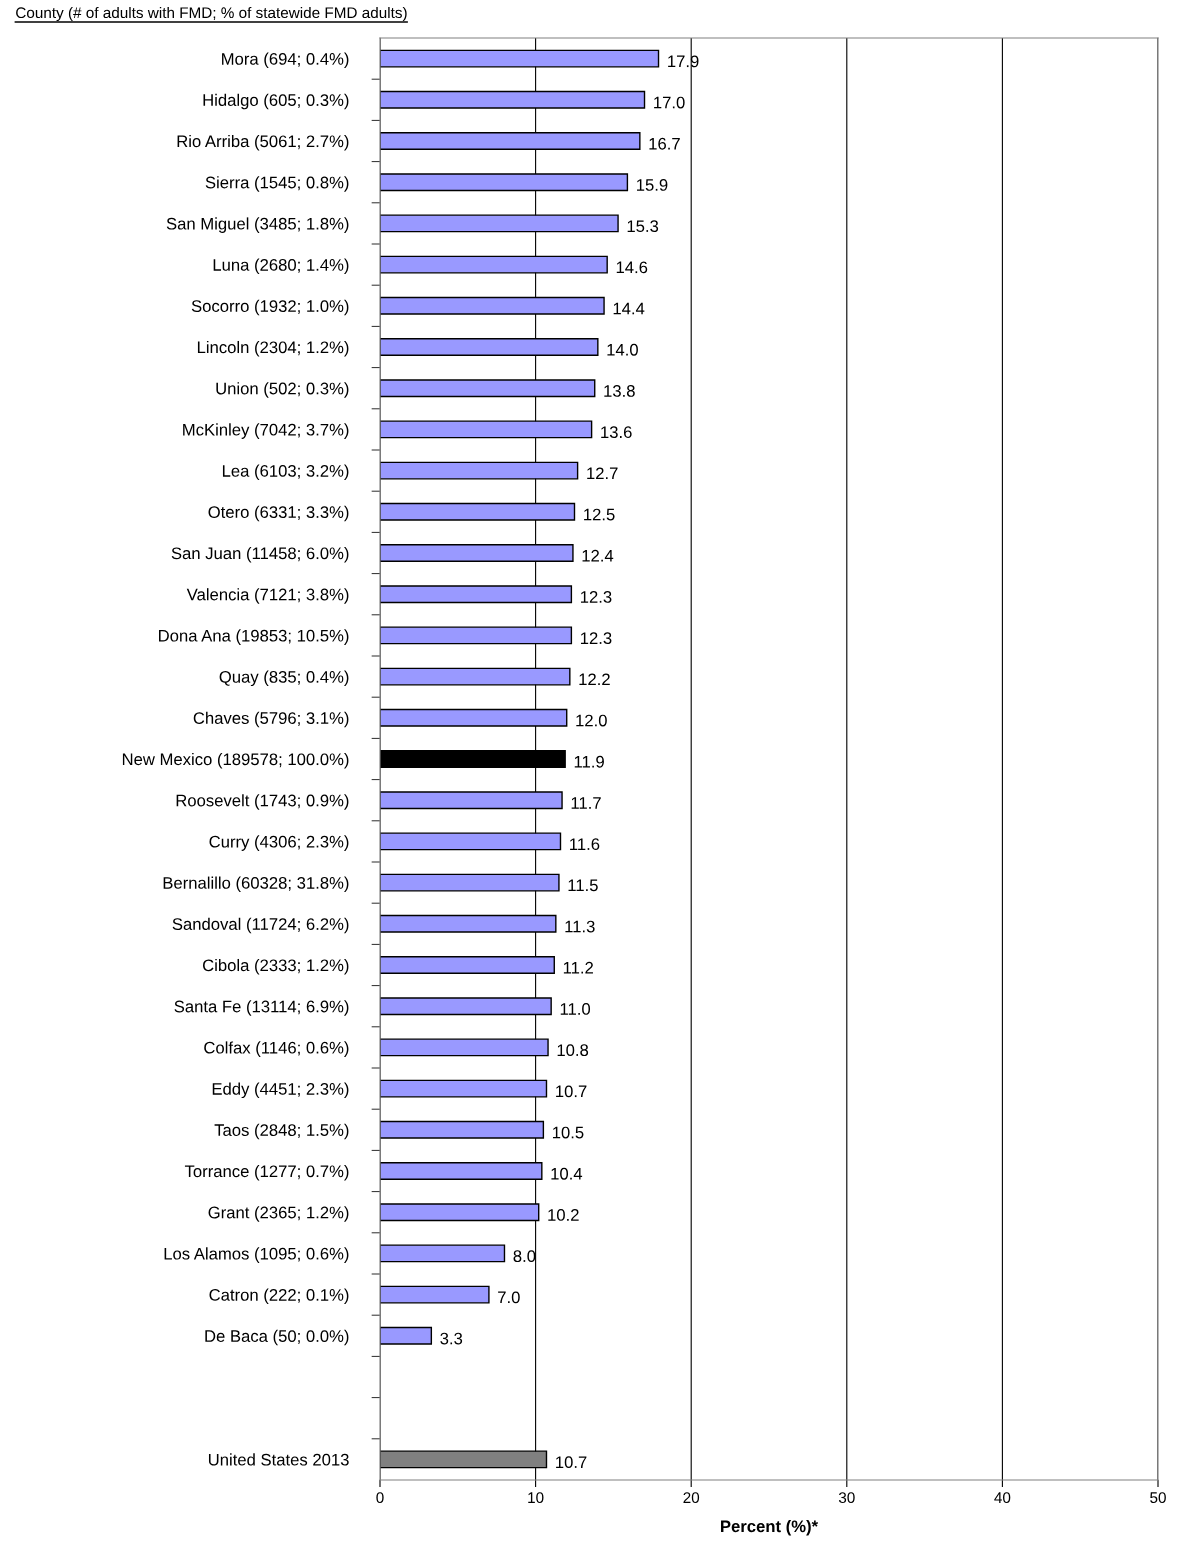 This screenshot has height=1556, width=1178. Describe the element at coordinates (263, 142) in the screenshot. I see `y-tick-label: Rio Arriba (5061; 2.7%)` at that location.